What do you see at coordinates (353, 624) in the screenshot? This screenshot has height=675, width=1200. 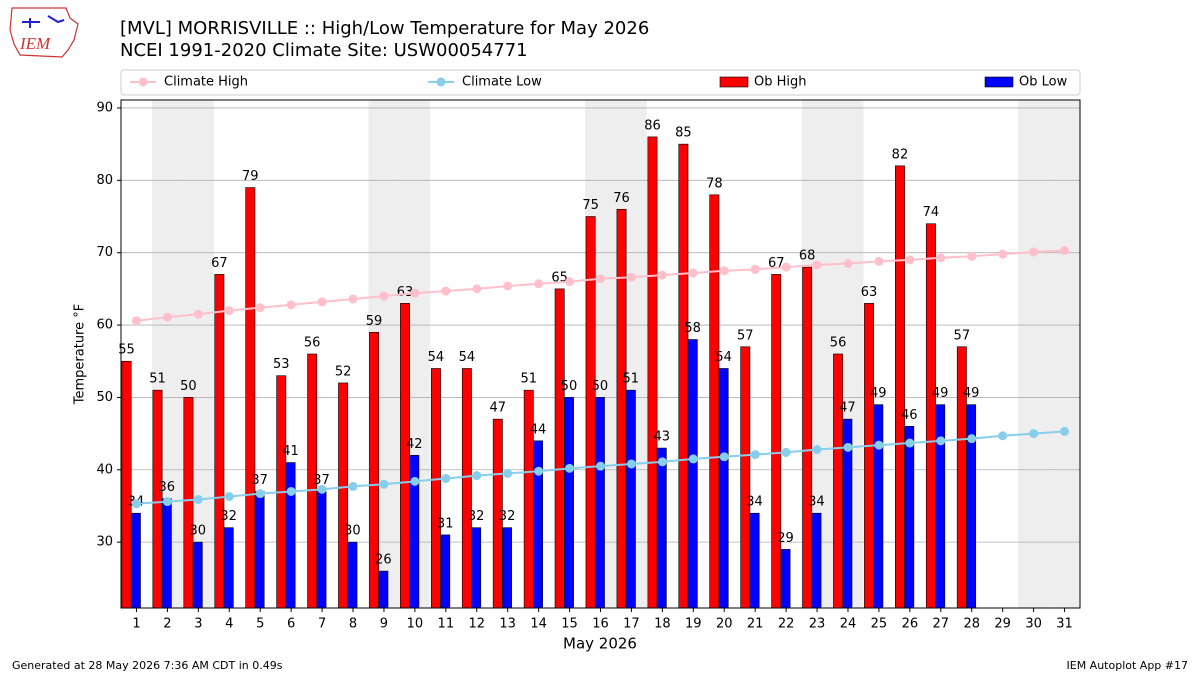 I see `x-tick-label: 8` at bounding box center [353, 624].